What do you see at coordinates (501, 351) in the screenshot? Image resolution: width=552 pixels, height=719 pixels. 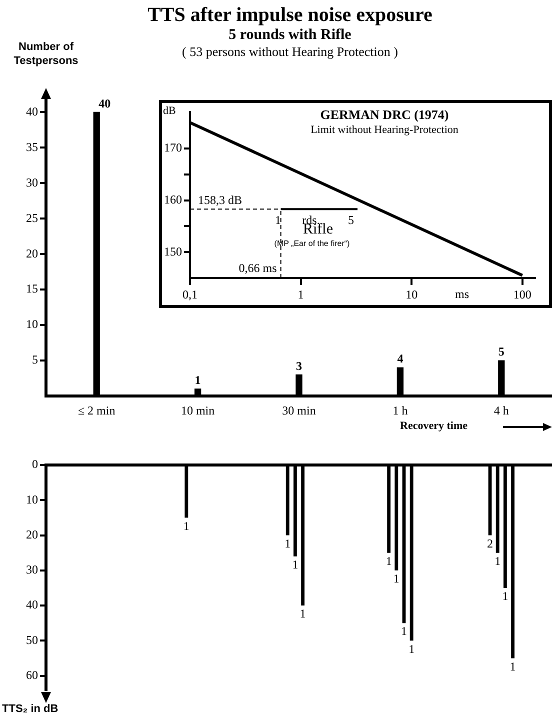 I see `data-label: 5` at bounding box center [501, 351].